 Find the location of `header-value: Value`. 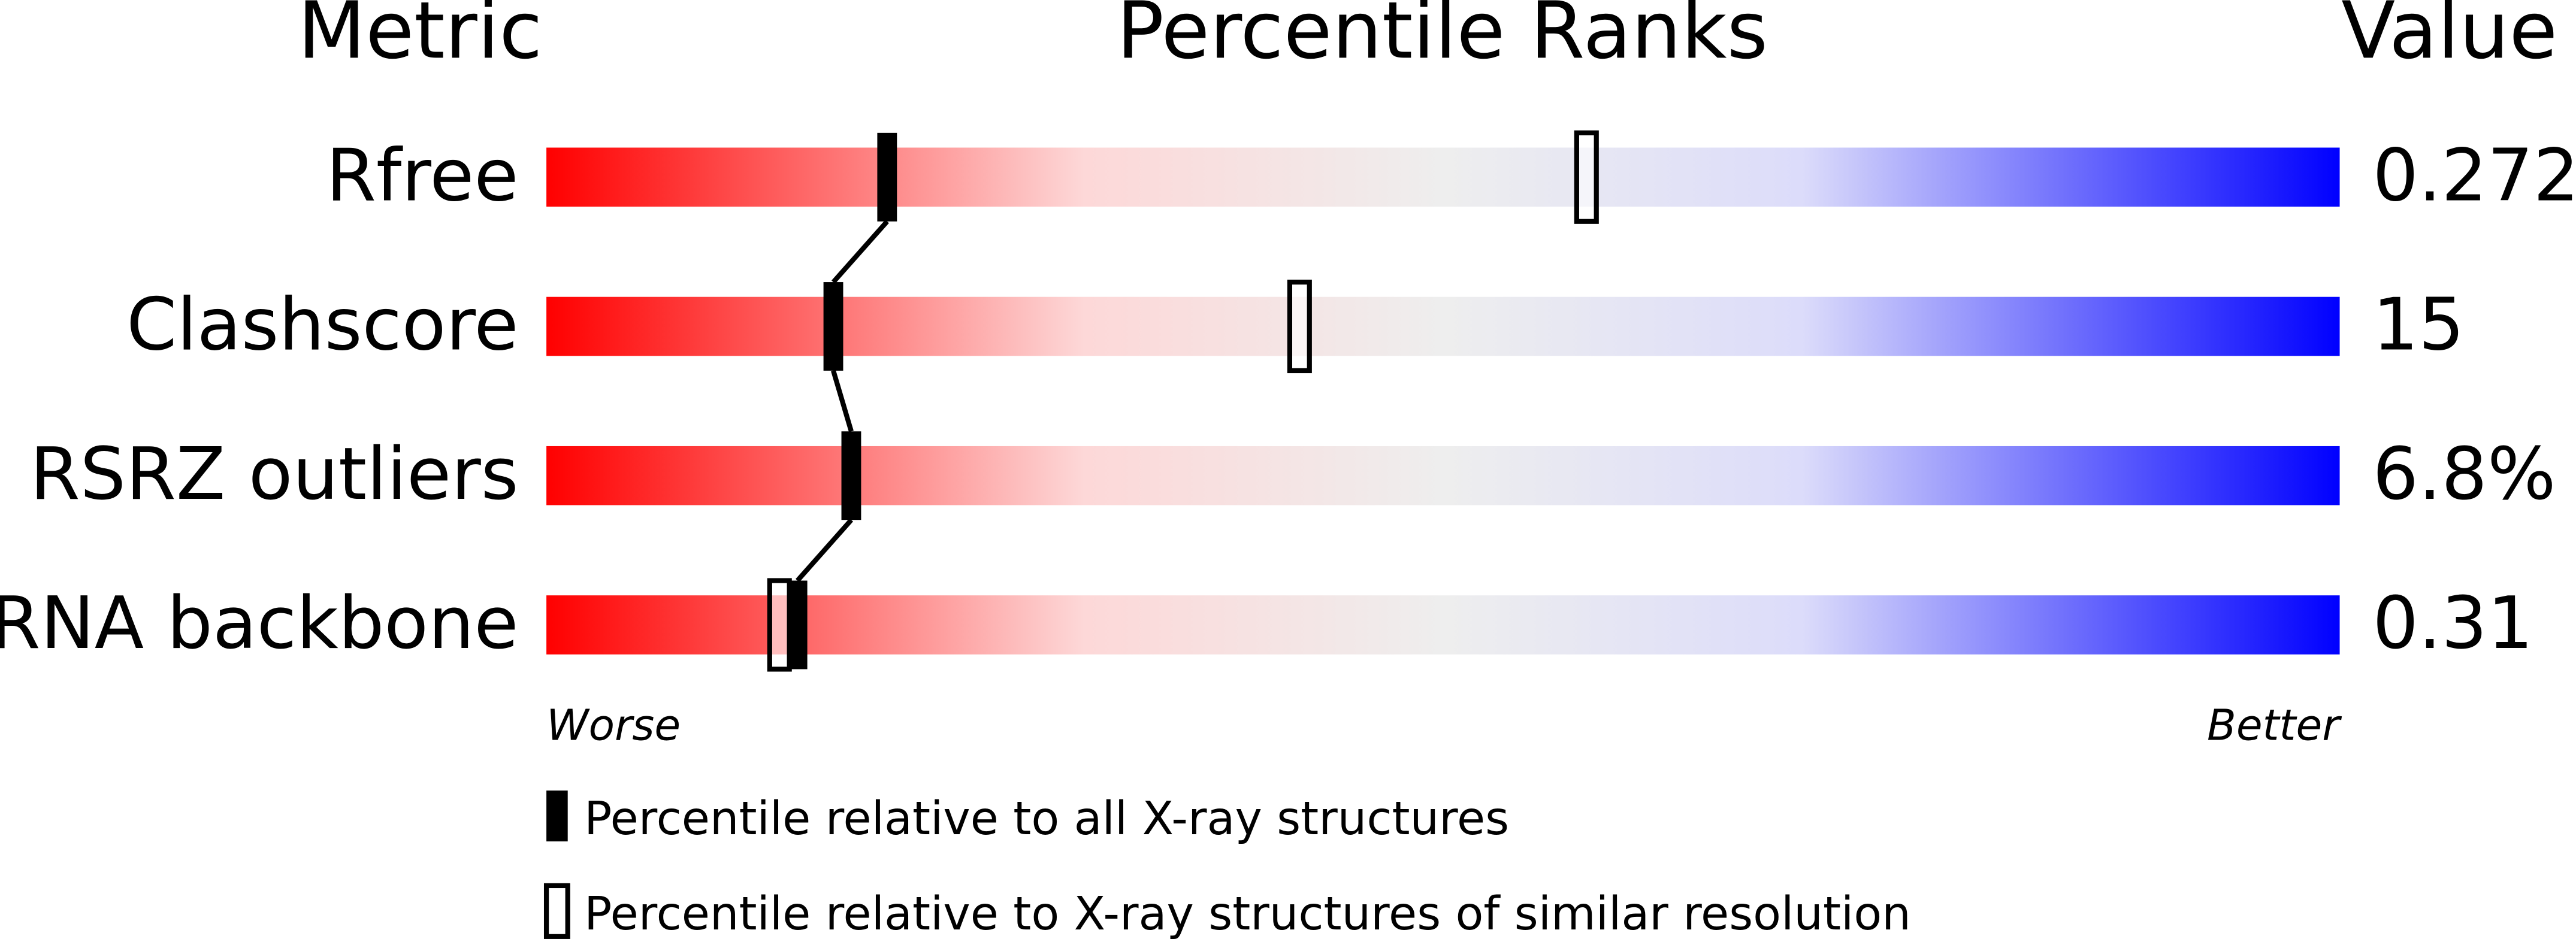

header-value: Value is located at coordinates (2449, 39).